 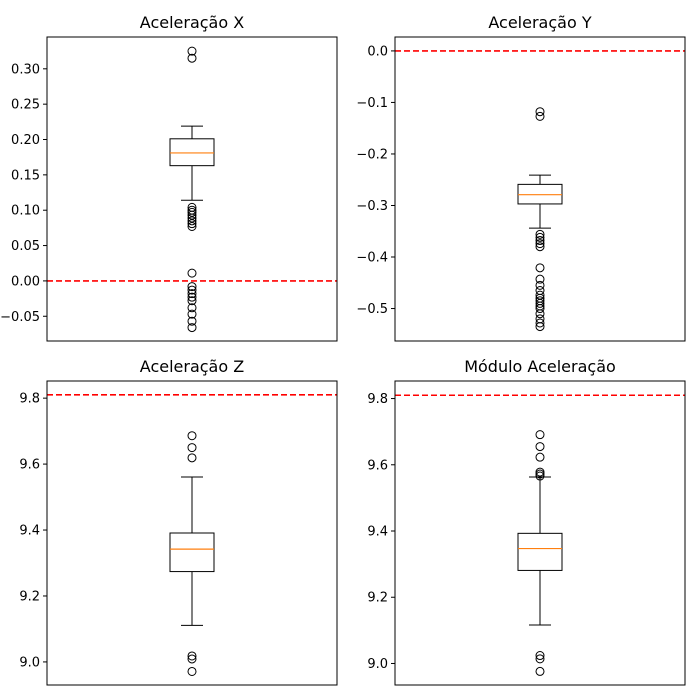 What do you see at coordinates (372, 258) in the screenshot?
I see `y-tick-label: −0.4` at bounding box center [372, 258].